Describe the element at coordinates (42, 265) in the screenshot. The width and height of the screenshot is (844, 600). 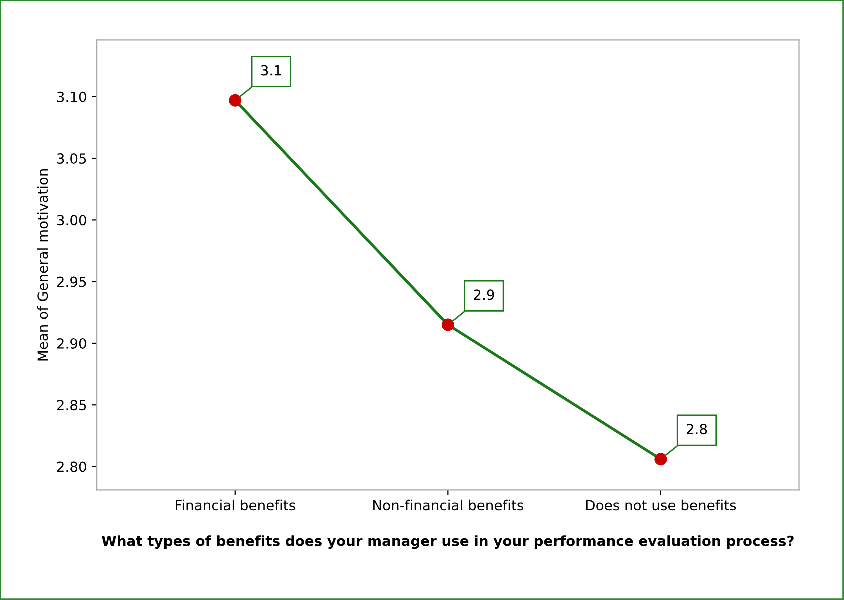
I see `y-axis-title: Mean of General motivation` at that location.